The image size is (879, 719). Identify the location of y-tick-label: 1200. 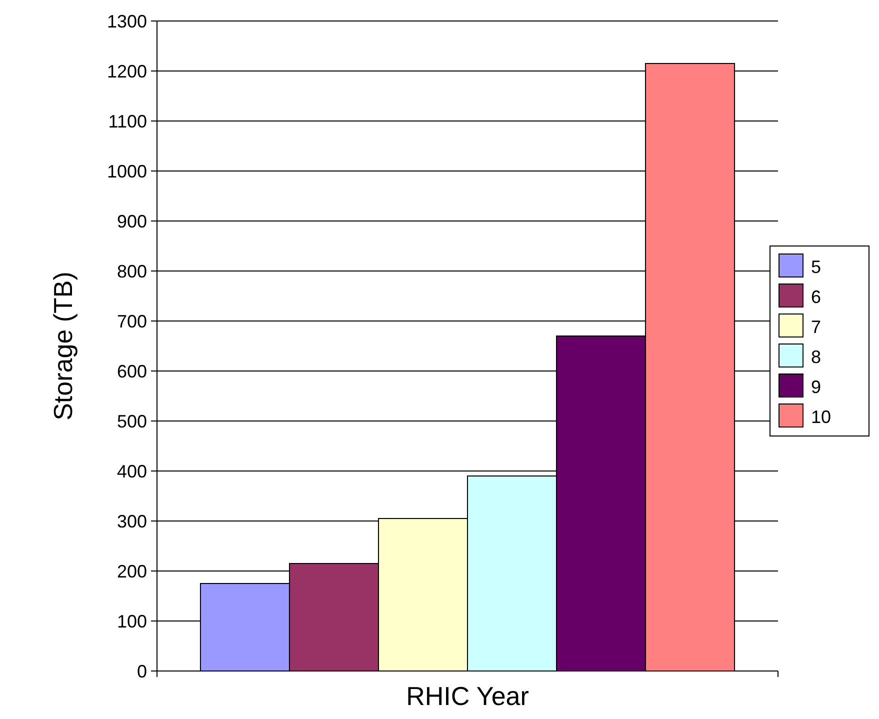
(126, 71).